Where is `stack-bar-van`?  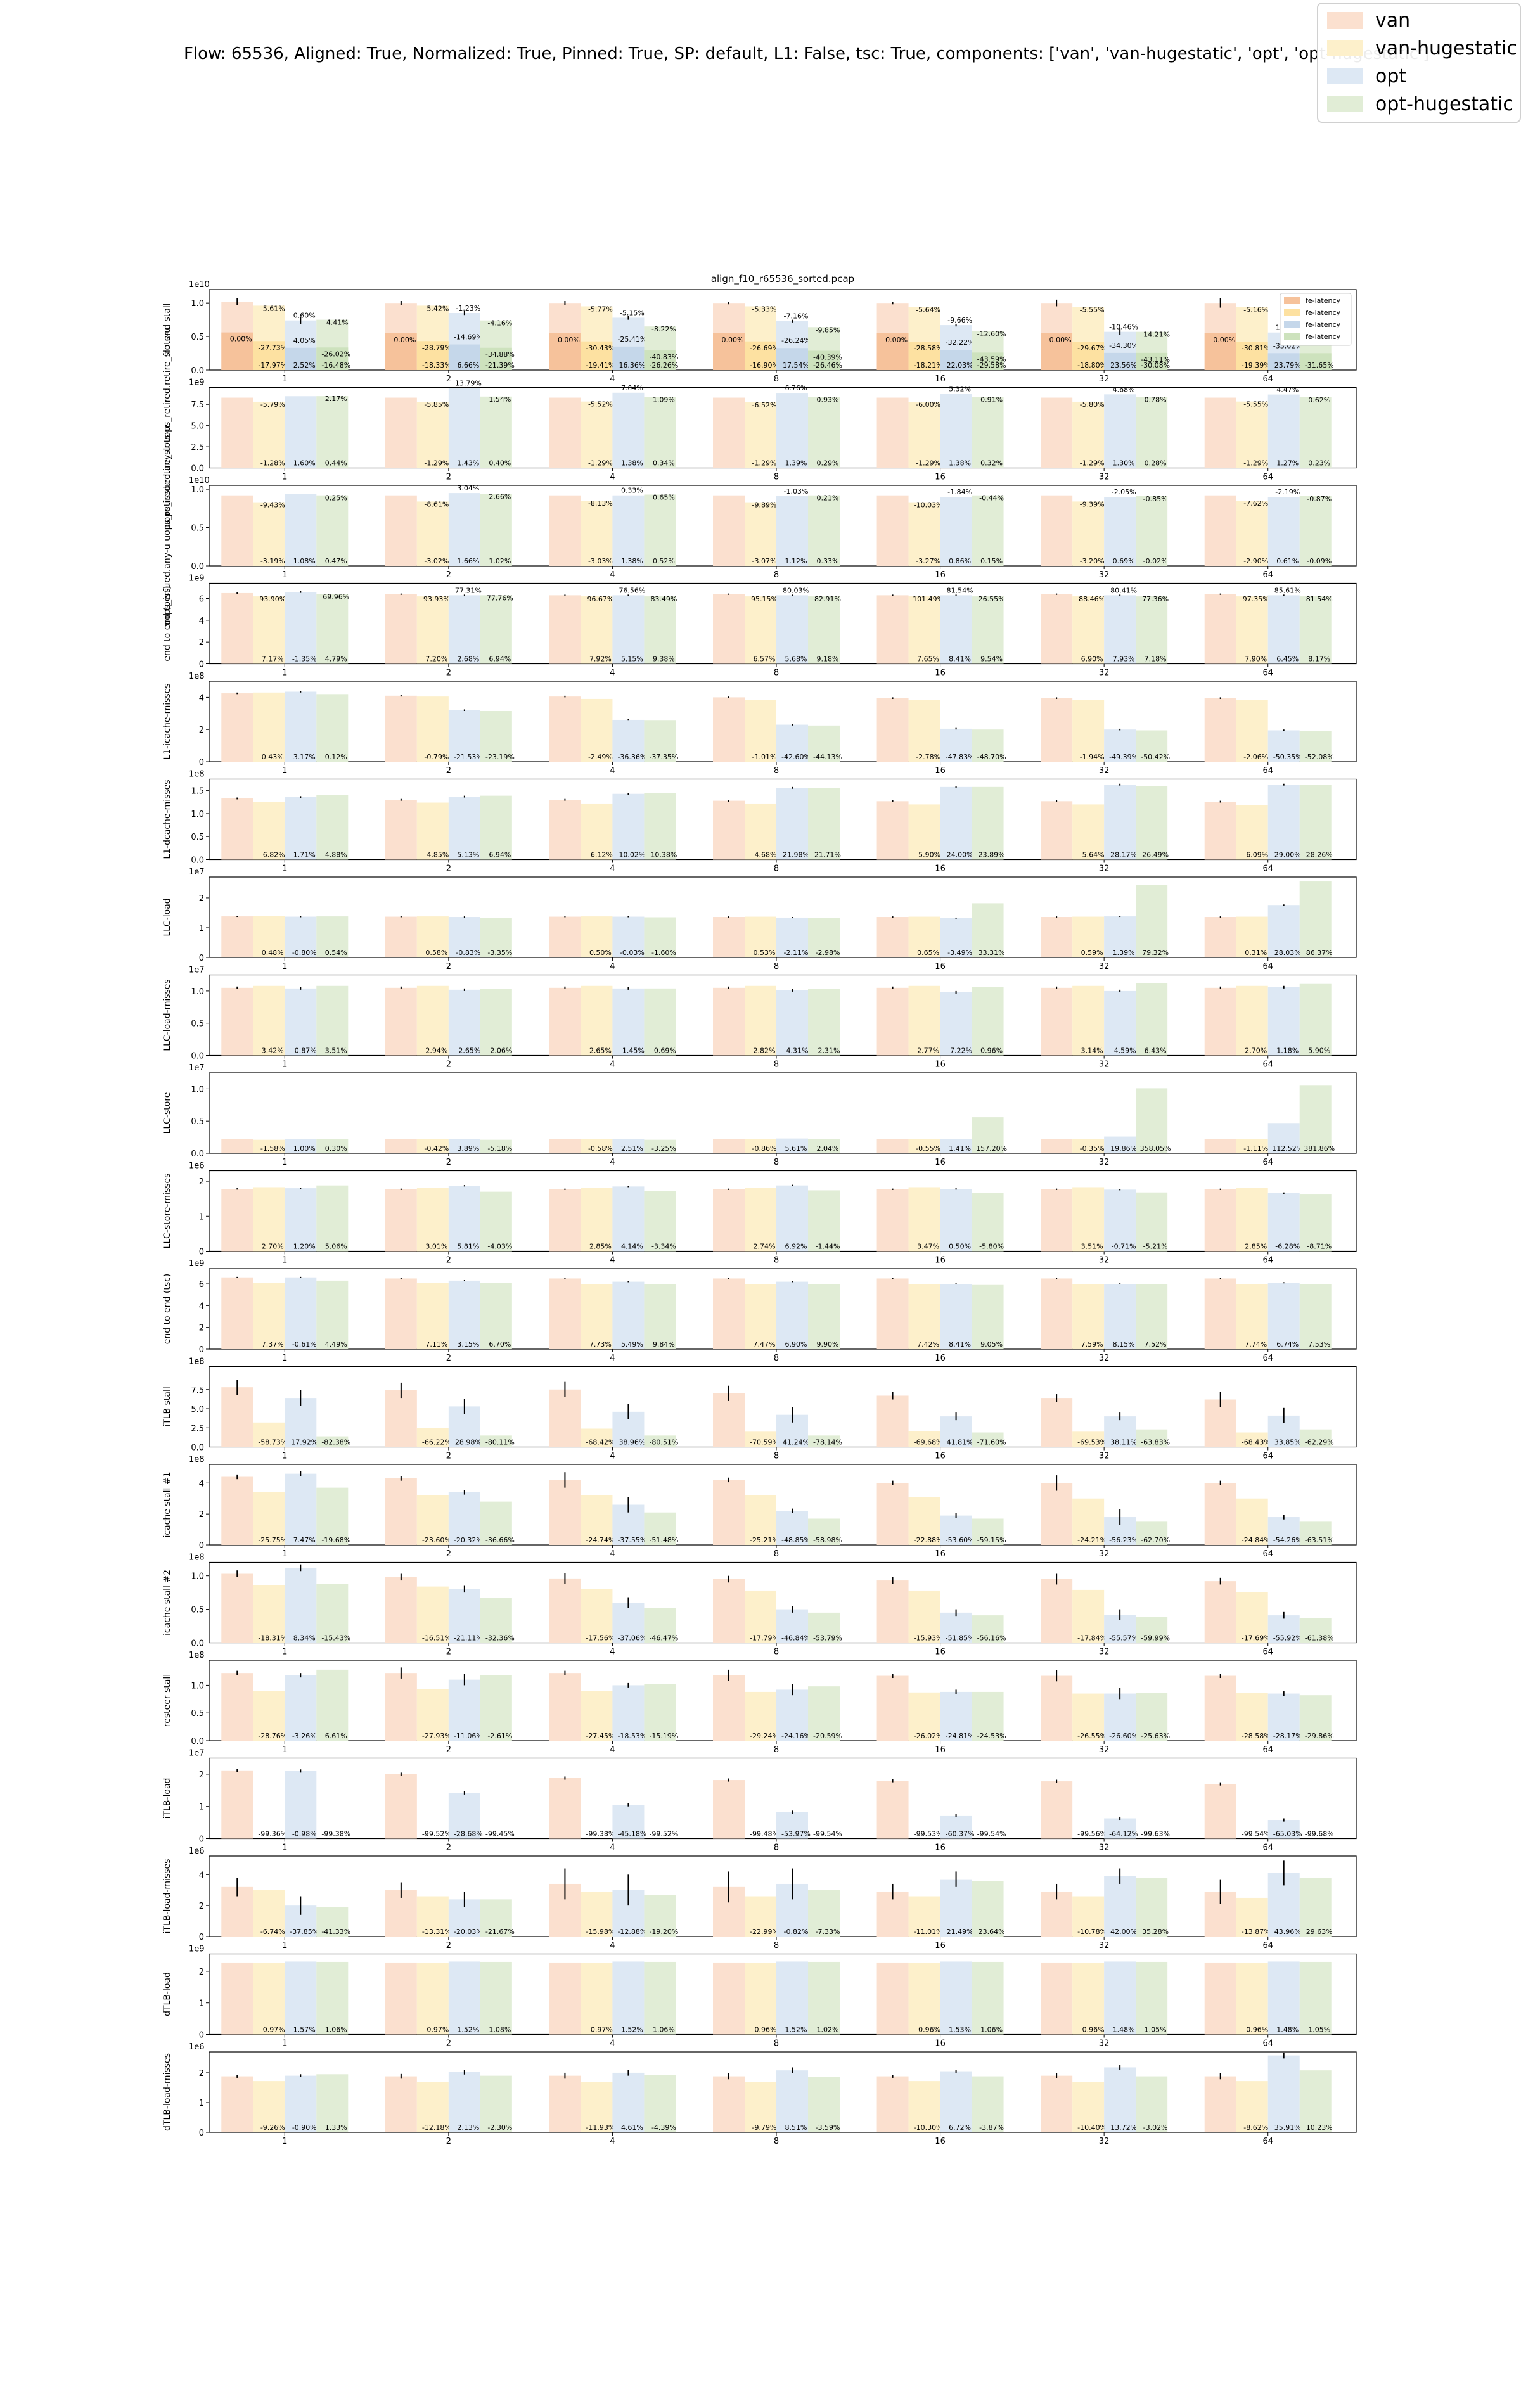
stack-bar-van is located at coordinates (565, 351).